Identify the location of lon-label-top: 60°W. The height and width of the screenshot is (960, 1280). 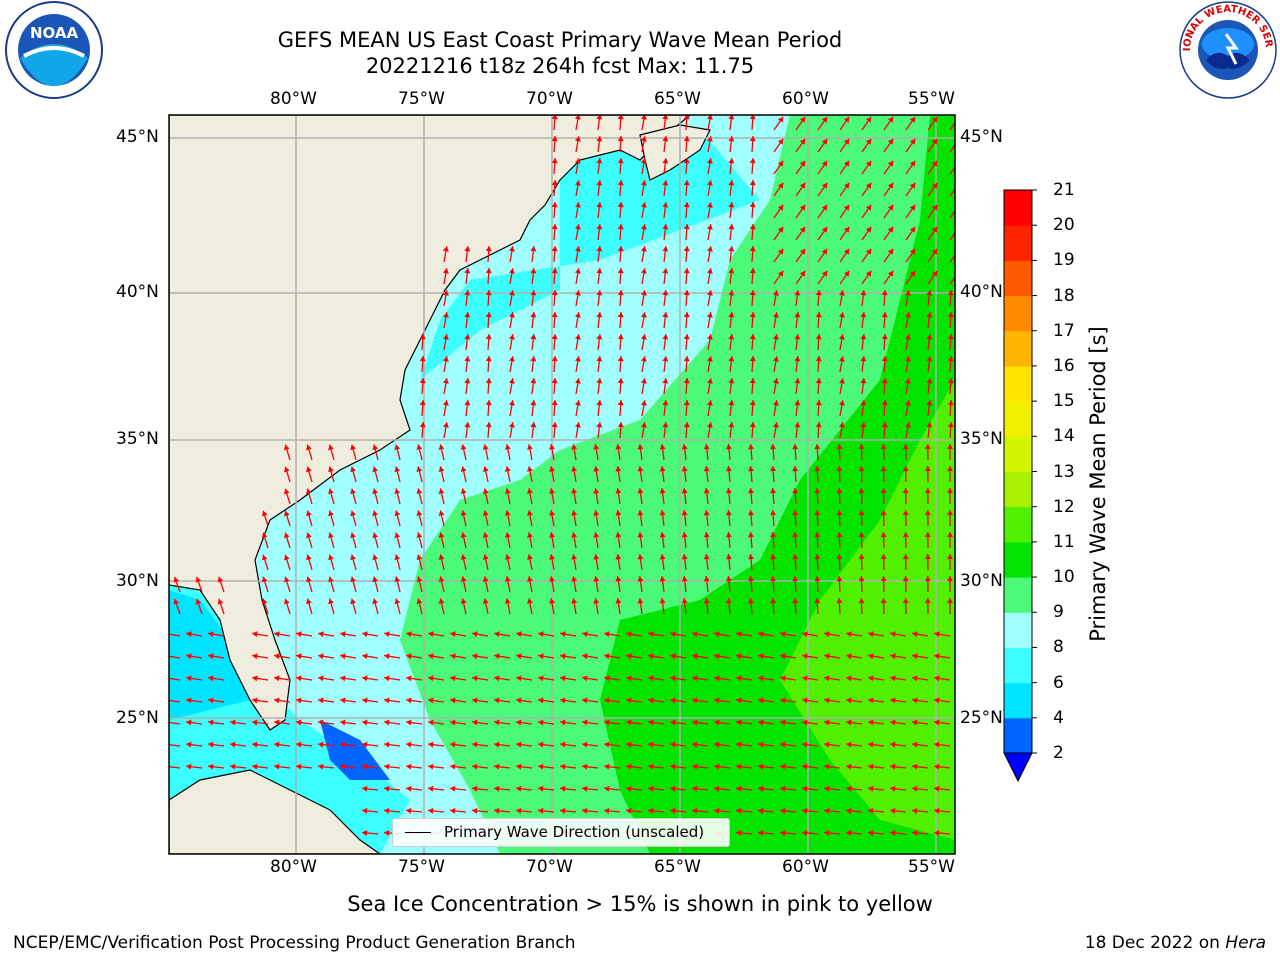
(805, 99).